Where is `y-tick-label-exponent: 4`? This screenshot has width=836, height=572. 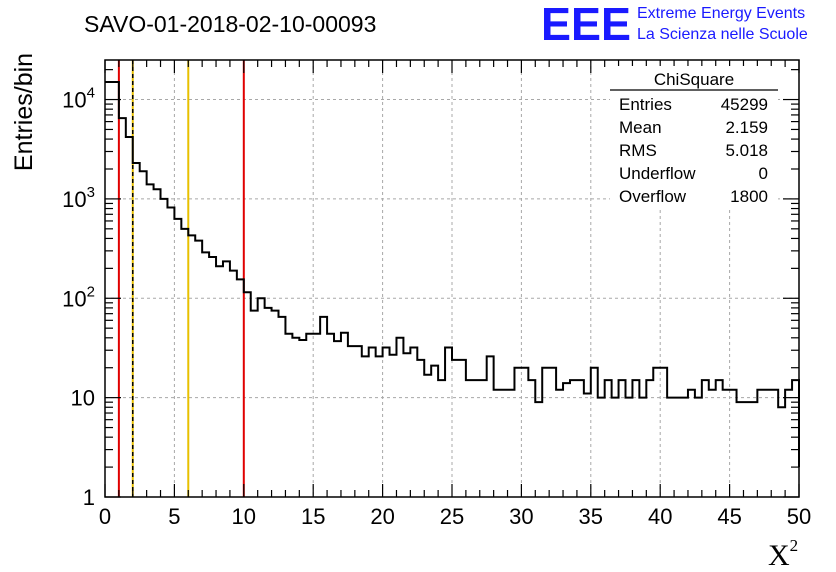
y-tick-label-exponent: 4 is located at coordinates (91, 93).